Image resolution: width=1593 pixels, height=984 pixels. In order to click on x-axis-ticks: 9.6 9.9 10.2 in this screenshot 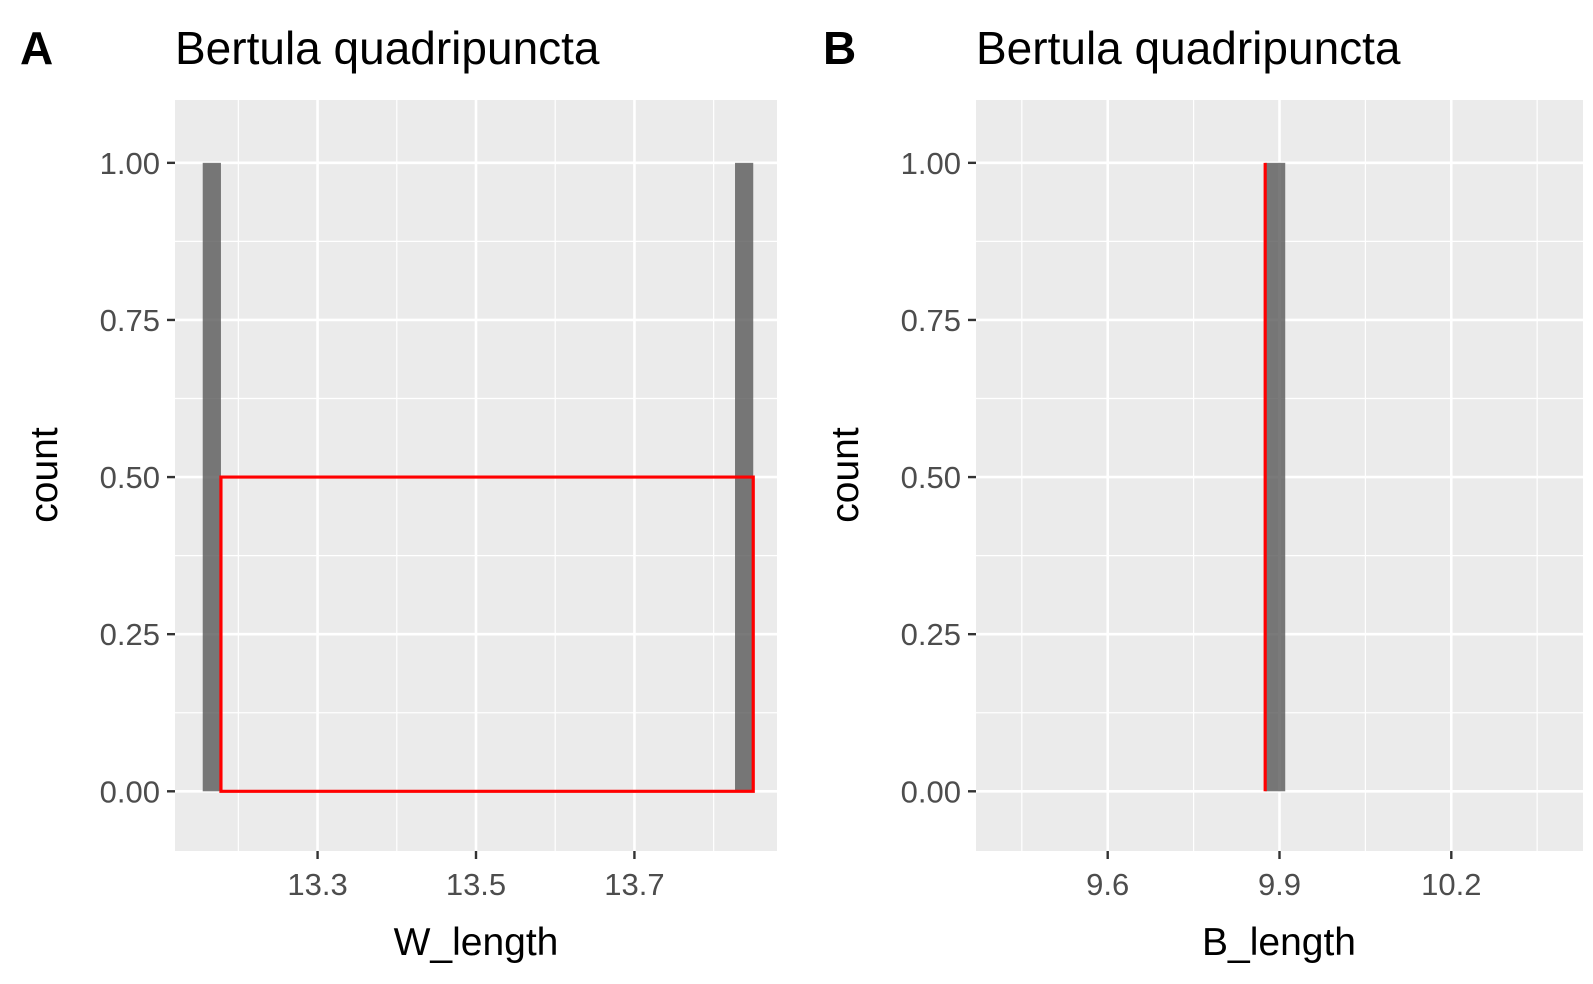, I will do `click(1283, 876)`.